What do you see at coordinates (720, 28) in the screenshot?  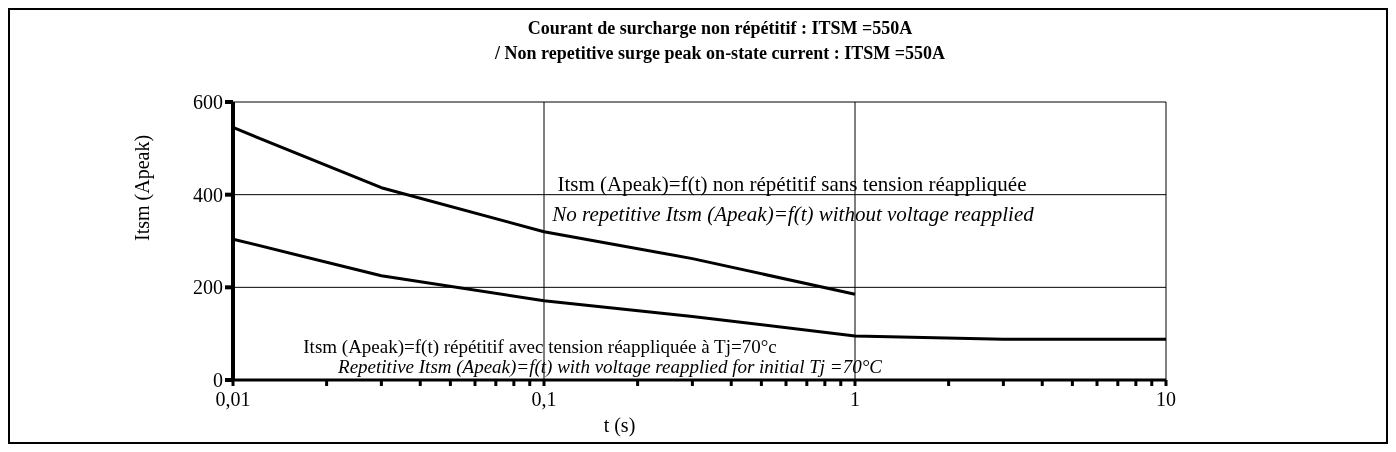 I see `chart-title: Courant de surcharge non répétitif : ITSM =550A` at bounding box center [720, 28].